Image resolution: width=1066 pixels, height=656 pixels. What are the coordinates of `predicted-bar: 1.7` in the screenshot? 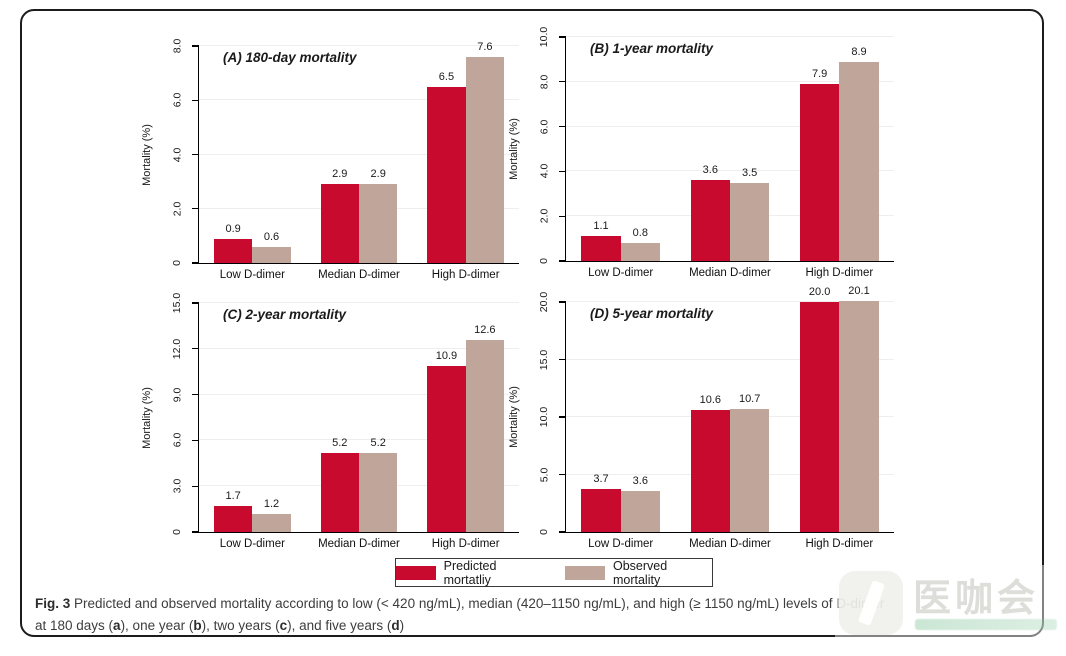 It's located at (233, 511).